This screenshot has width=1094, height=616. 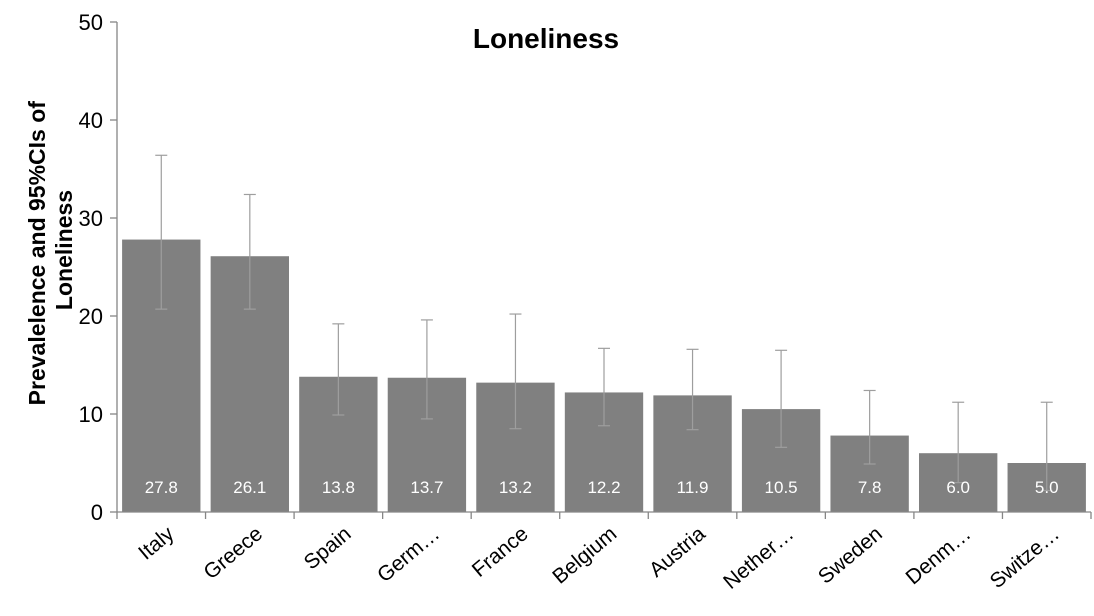 I want to click on y-tick-label-2: 10, so click(x=91, y=414).